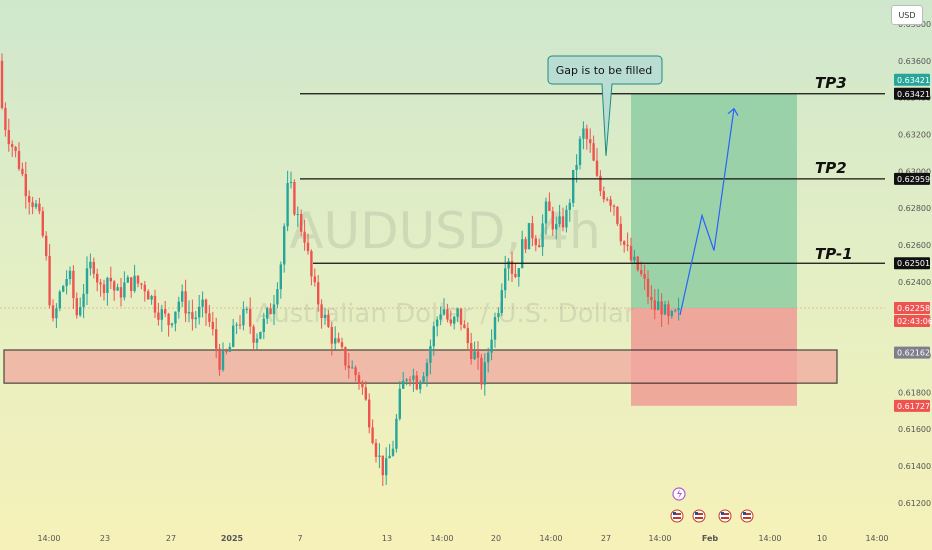 This screenshot has width=932, height=550. What do you see at coordinates (232, 538) in the screenshot?
I see `x-tick-label: 2025` at bounding box center [232, 538].